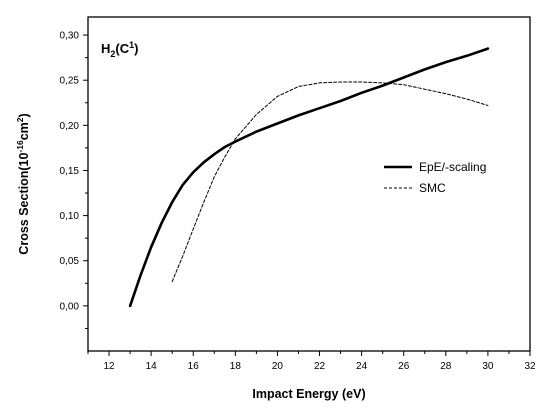  What do you see at coordinates (24, 115) in the screenshot?
I see `ylabel-end: )` at bounding box center [24, 115].